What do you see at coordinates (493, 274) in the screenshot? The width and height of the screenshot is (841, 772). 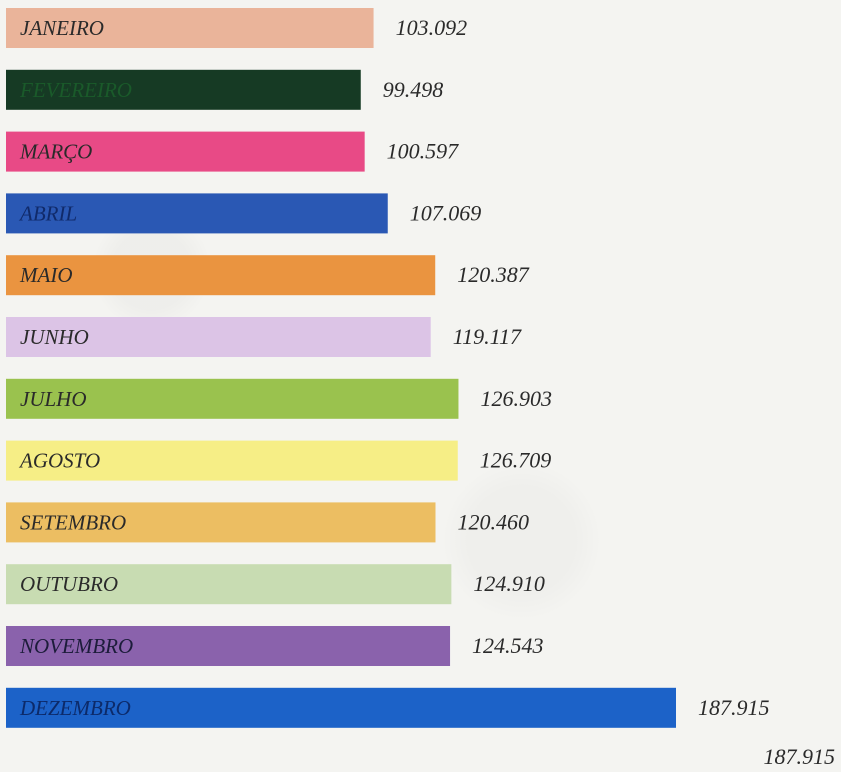 I see `value-label-maio: 120.387` at bounding box center [493, 274].